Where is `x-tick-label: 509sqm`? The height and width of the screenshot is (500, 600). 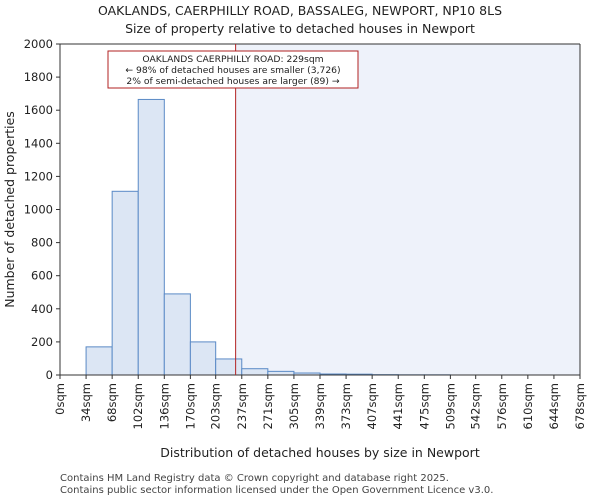
x-tick-label: 509sqm is located at coordinates (450, 406).